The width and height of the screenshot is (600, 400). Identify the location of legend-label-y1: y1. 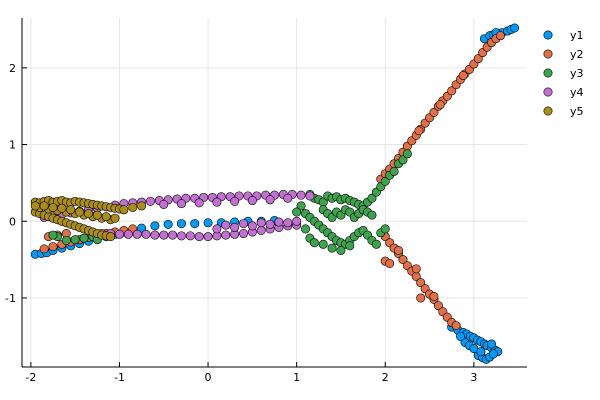
(577, 35).